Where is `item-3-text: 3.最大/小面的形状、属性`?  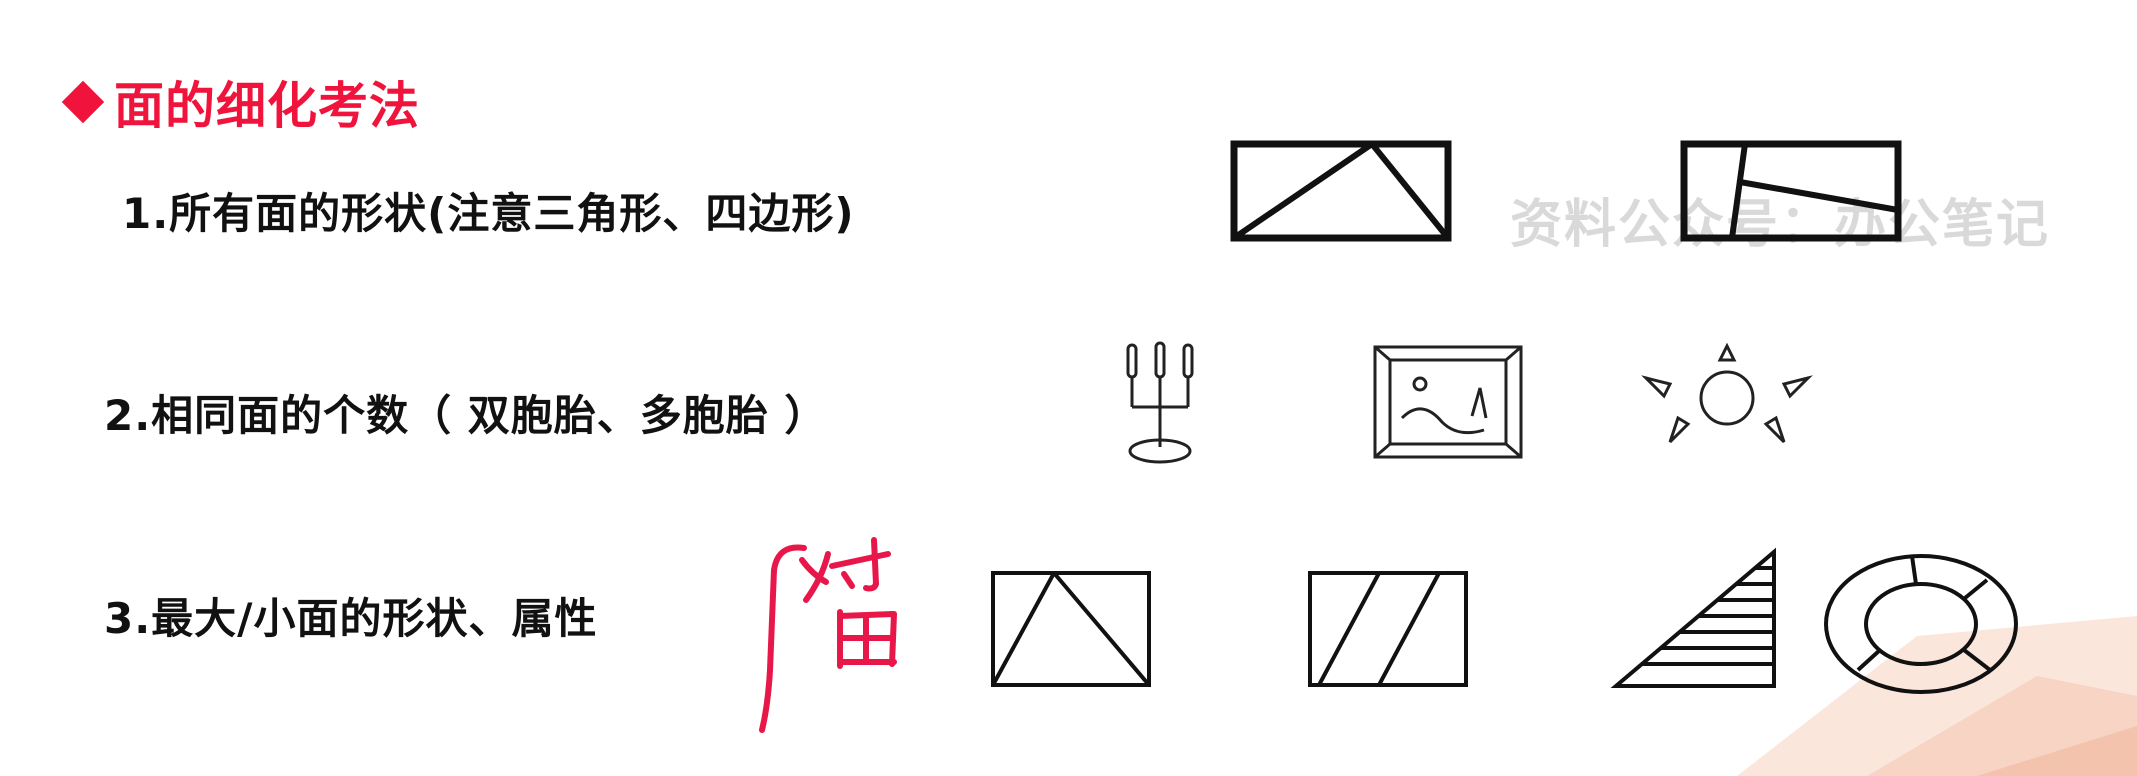
item-3-text: 3.最大/小面的形状、属性 is located at coordinates (351, 618).